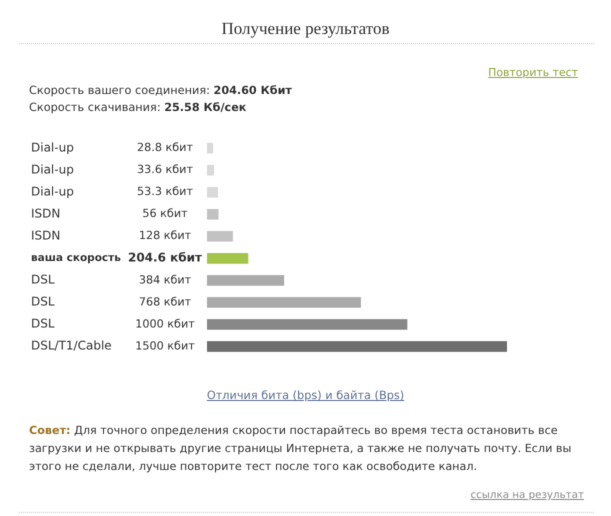 The width and height of the screenshot is (611, 516). I want to click on data-label: 384 кбит, so click(165, 279).